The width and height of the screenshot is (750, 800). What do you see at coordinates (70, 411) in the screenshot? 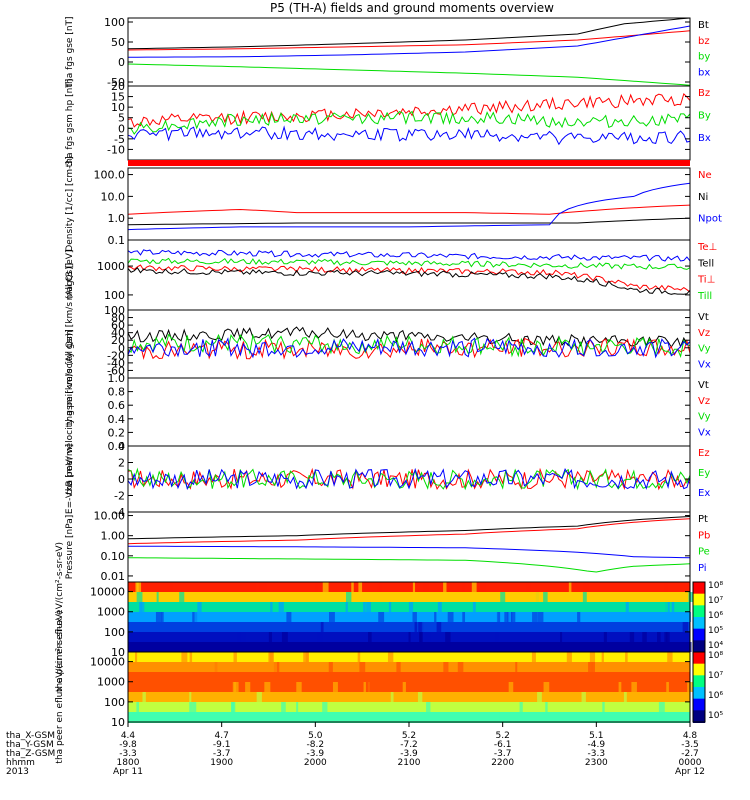
I see `y-axis-label: tha peer velocity gsm [km/s (All Qs)]` at bounding box center [70, 411].